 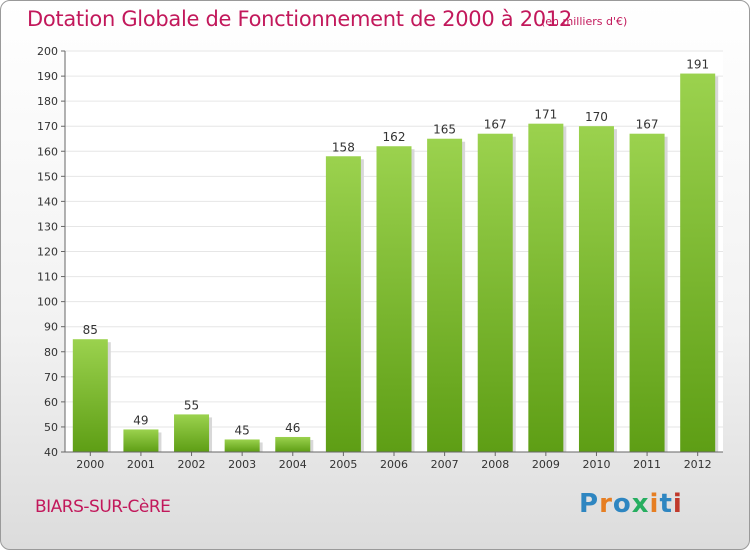 I want to click on y-tick-label: 180, so click(x=47, y=101).